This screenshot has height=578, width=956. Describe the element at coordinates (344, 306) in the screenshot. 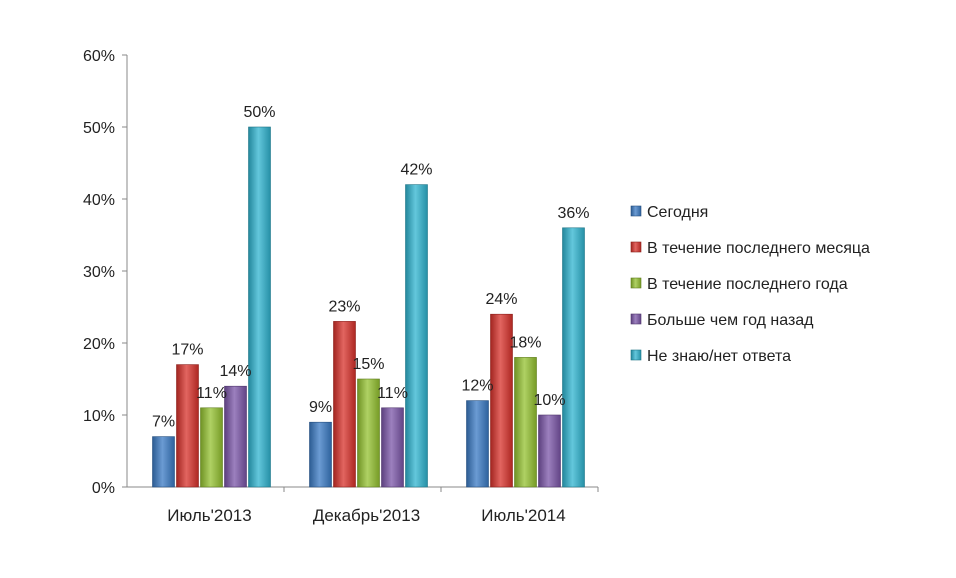

I see `data-label: 23%` at that location.